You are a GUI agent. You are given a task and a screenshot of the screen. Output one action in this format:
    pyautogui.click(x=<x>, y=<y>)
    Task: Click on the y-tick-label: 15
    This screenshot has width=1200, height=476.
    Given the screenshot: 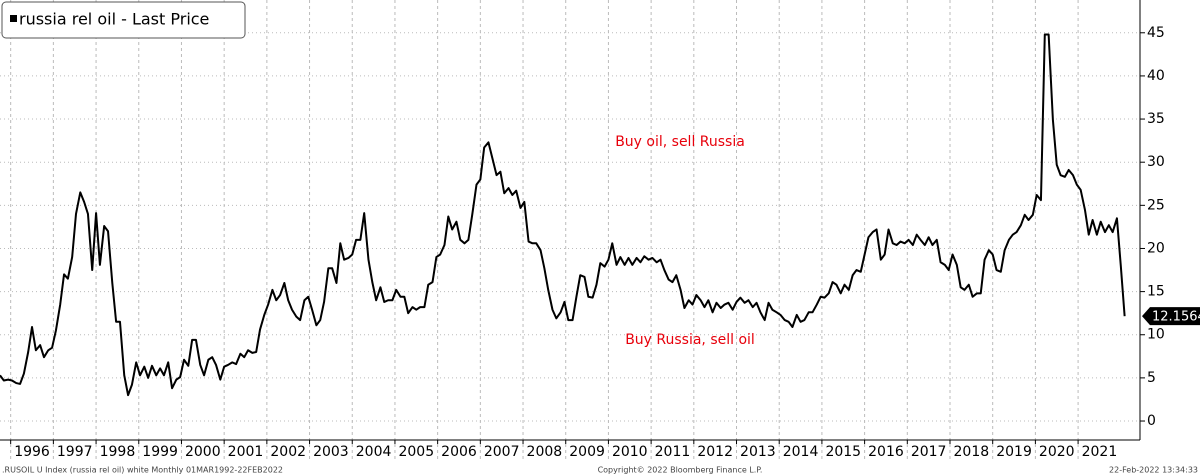 What is the action you would take?
    pyautogui.click(x=1156, y=292)
    